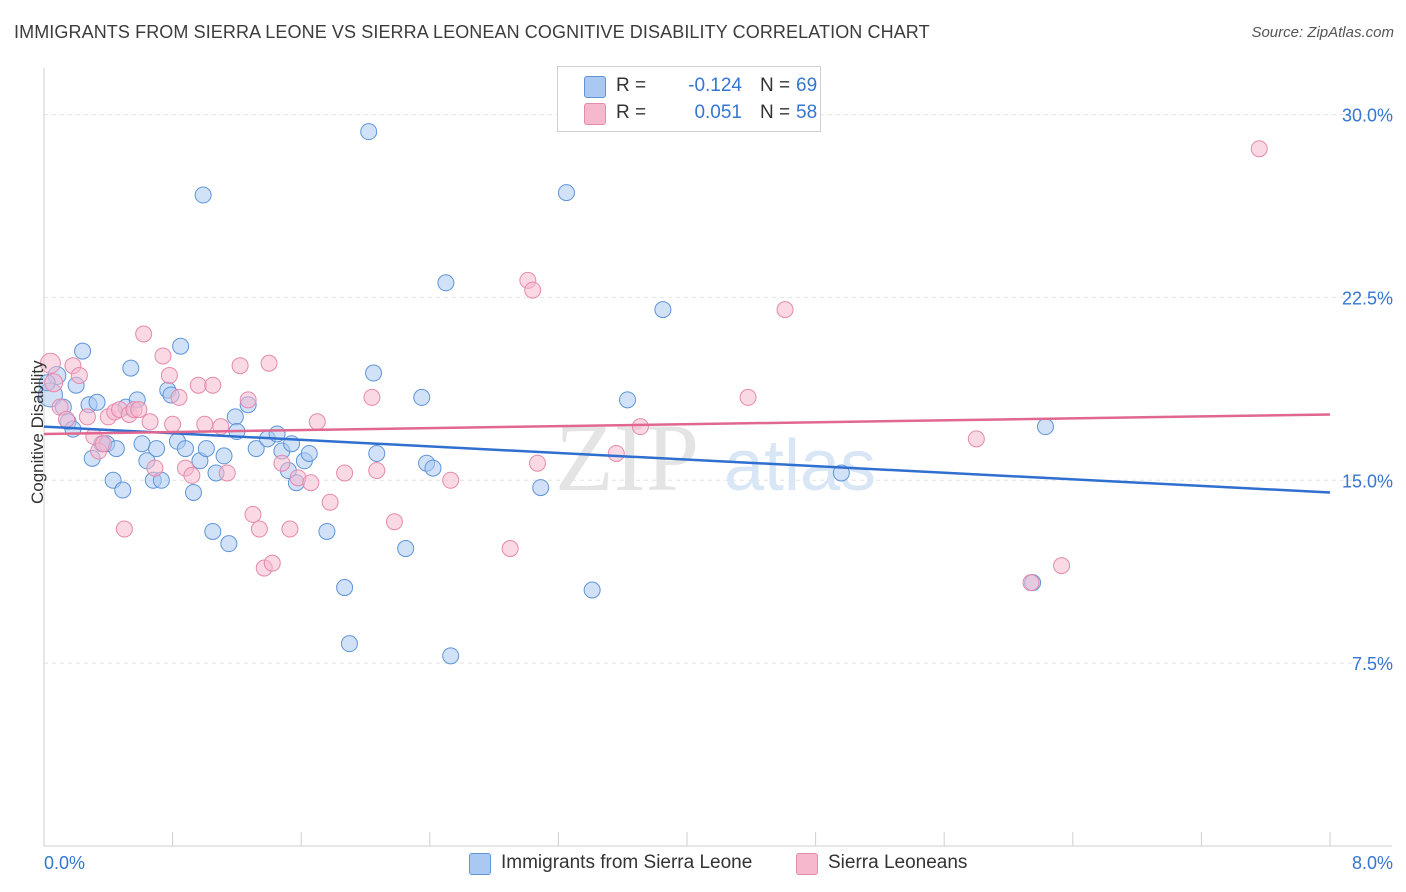  What do you see at coordinates (37, 432) in the screenshot?
I see `y-axis-label: Cognitive Disability` at bounding box center [37, 432].